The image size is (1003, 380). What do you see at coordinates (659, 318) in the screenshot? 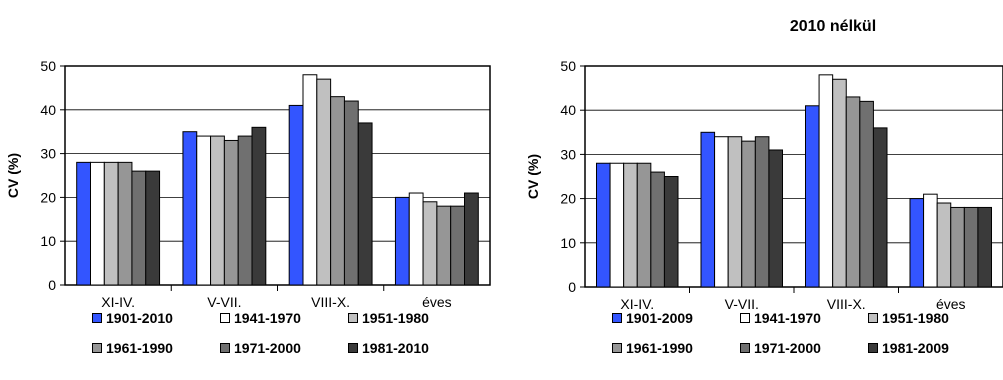
I see `legend-label: 1901-2009` at bounding box center [659, 318].